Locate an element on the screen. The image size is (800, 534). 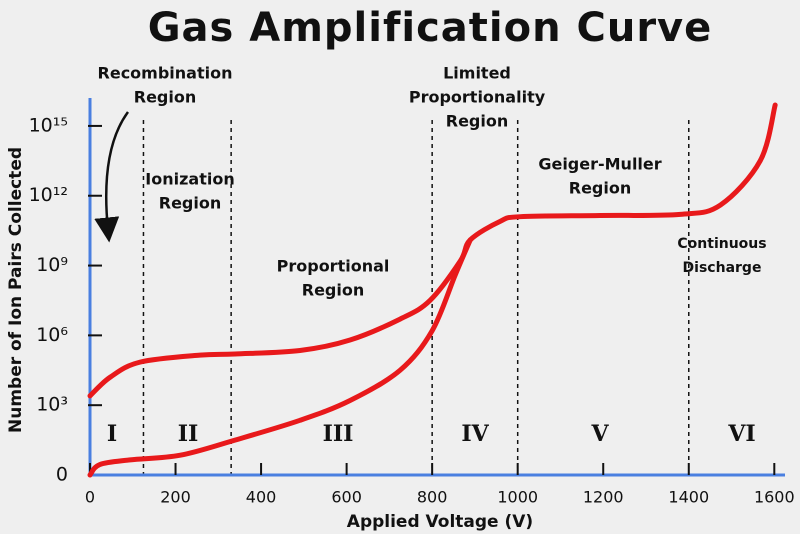
region-numeral: II is located at coordinates (188, 434).